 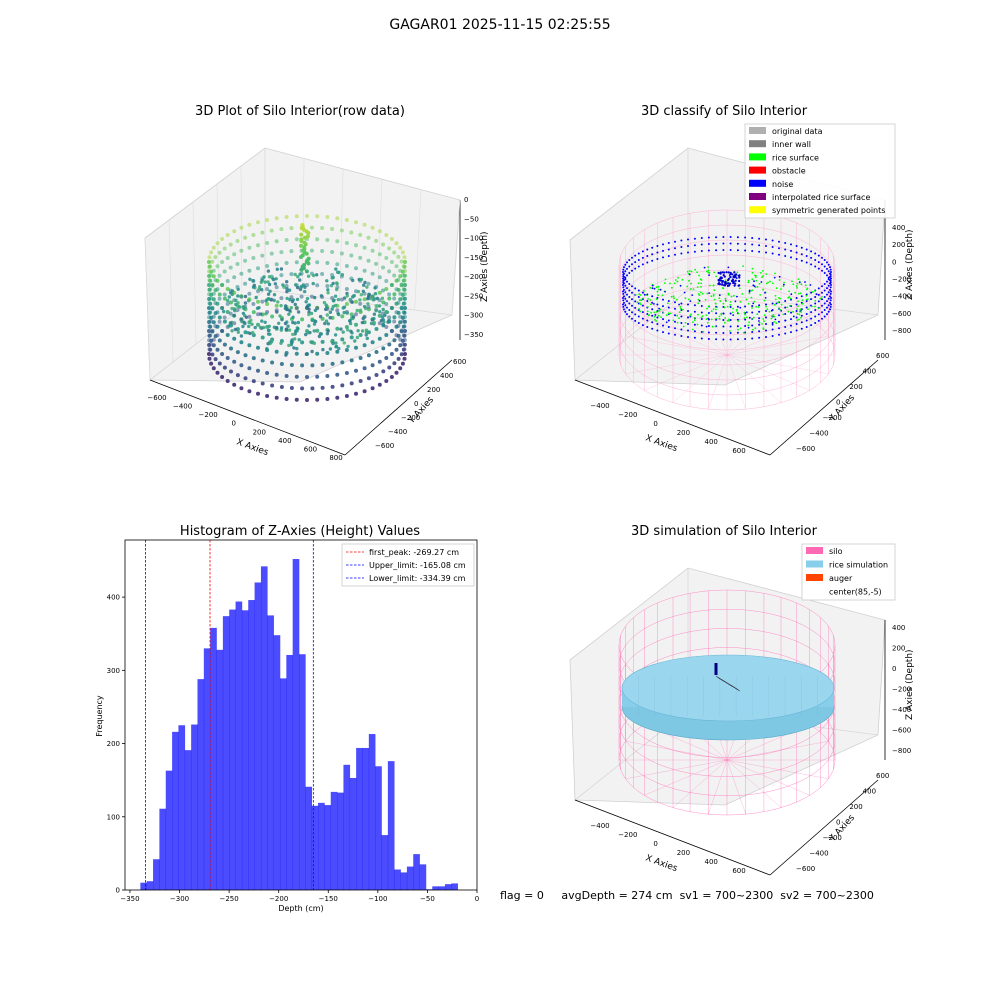 I want to click on classify-y-tick-label: 0, so click(x=838, y=403).